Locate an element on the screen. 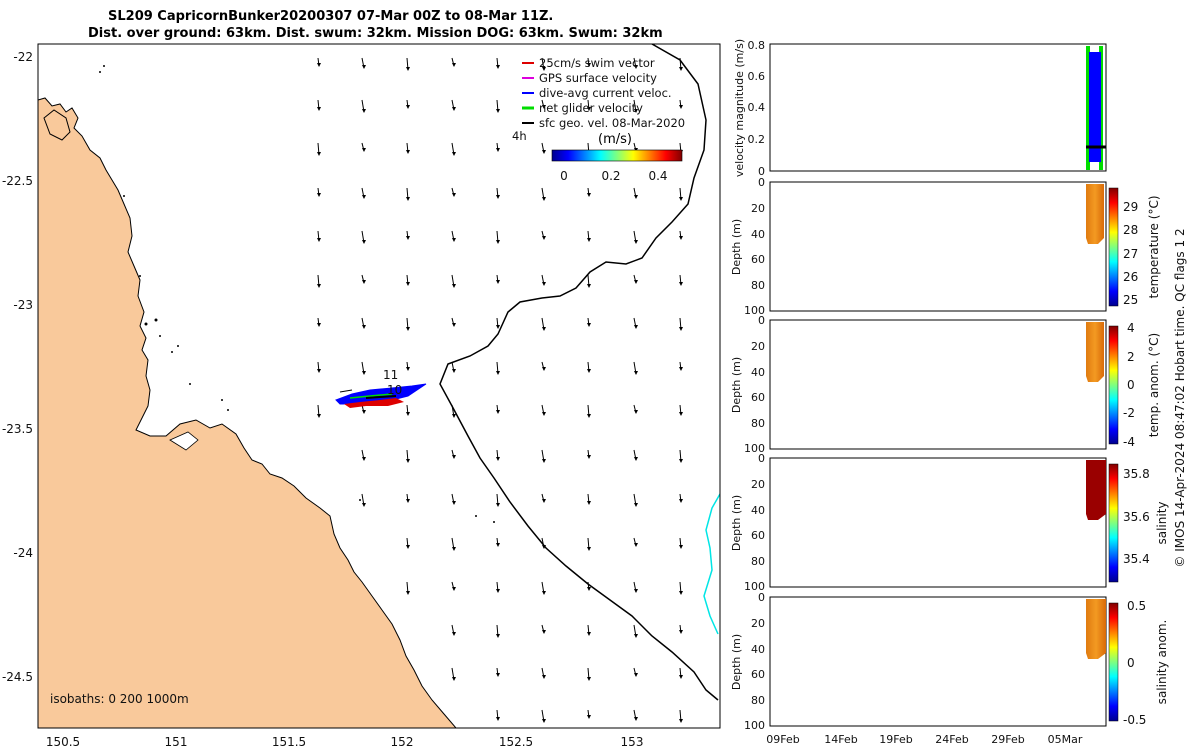  colorbar-title: (m/s) is located at coordinates (615, 139).